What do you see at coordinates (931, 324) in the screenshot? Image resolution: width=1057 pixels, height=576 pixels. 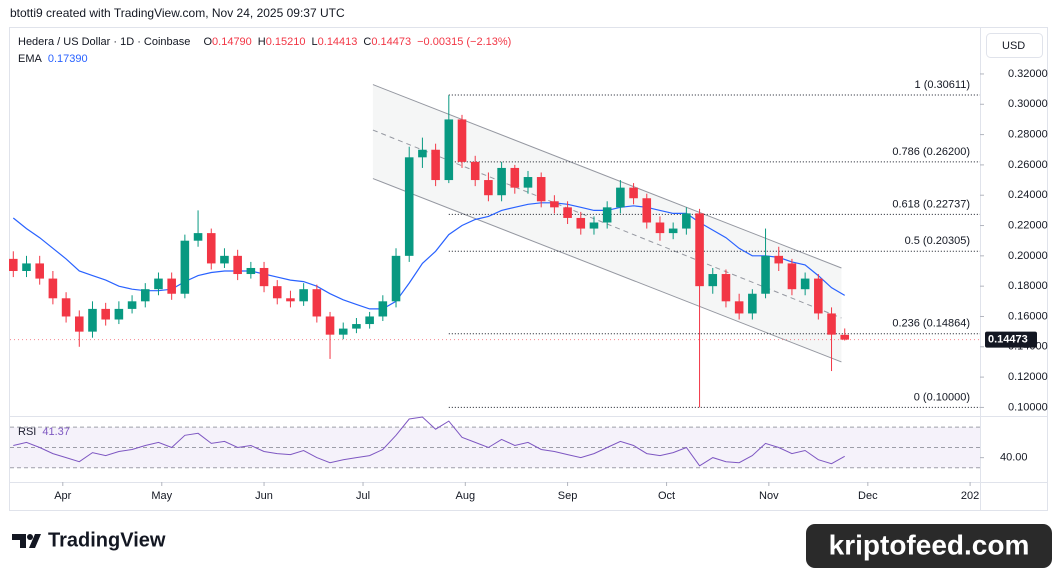 I see `fib-label: 0.236 (0.14864)` at bounding box center [931, 324].